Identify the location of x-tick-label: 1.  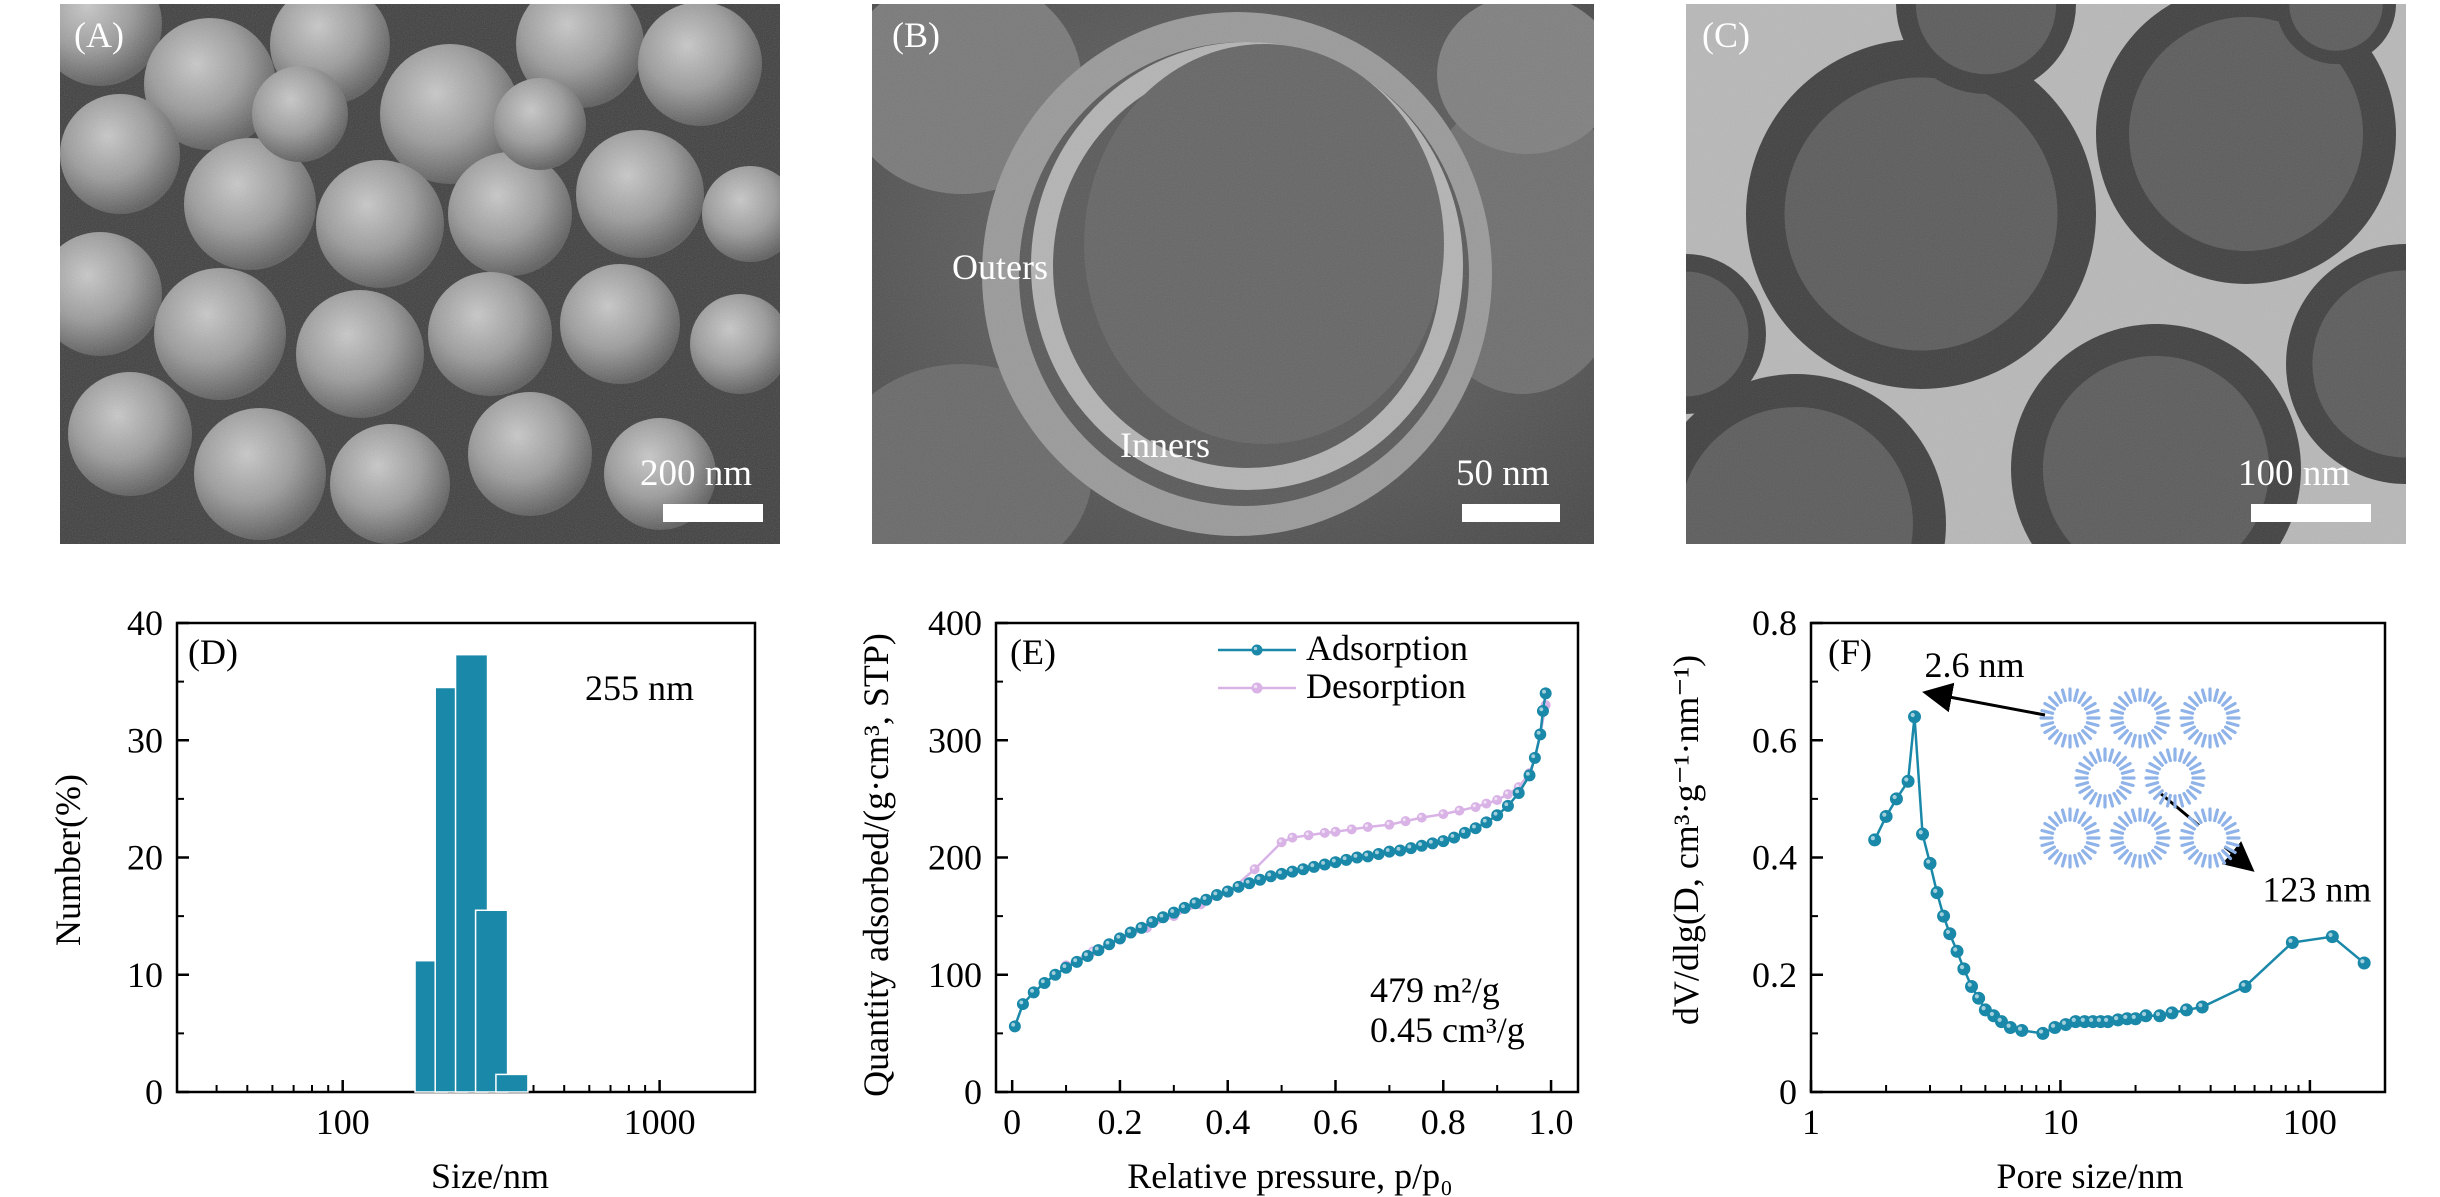
(1811, 1122).